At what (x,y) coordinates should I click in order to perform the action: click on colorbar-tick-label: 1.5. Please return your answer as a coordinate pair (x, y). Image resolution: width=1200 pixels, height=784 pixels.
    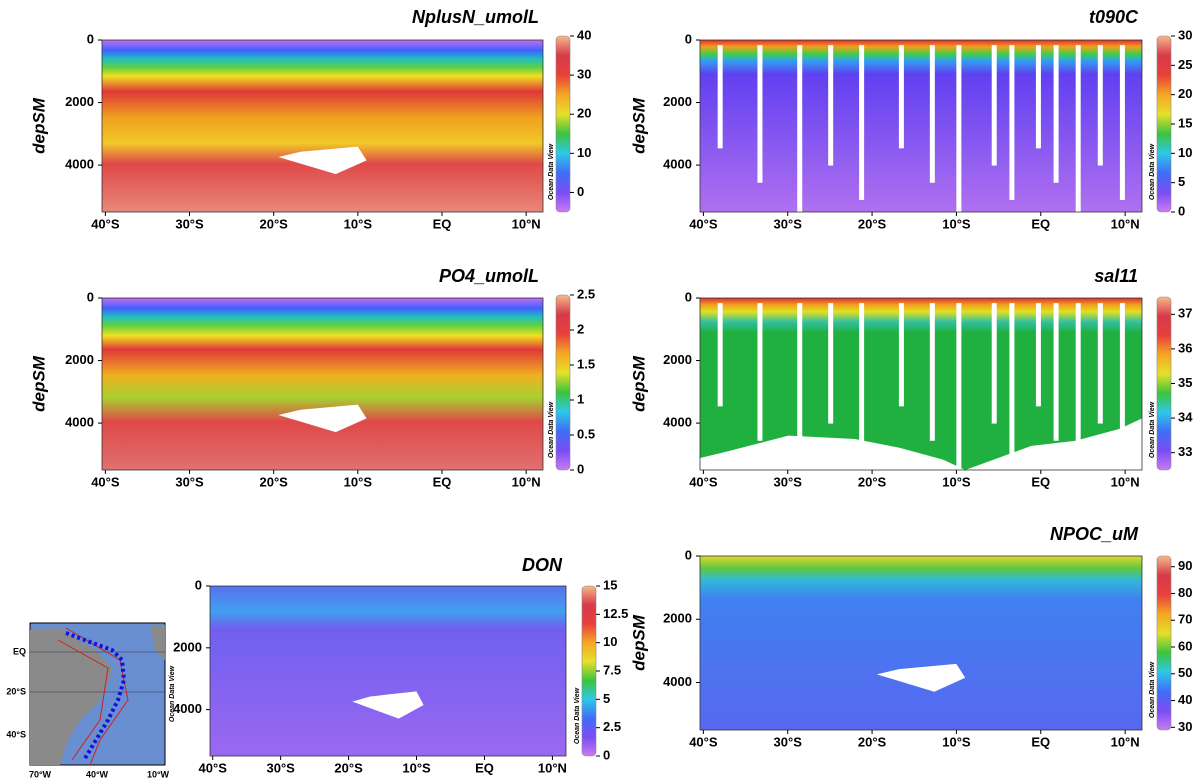
    Looking at the image, I should click on (586, 363).